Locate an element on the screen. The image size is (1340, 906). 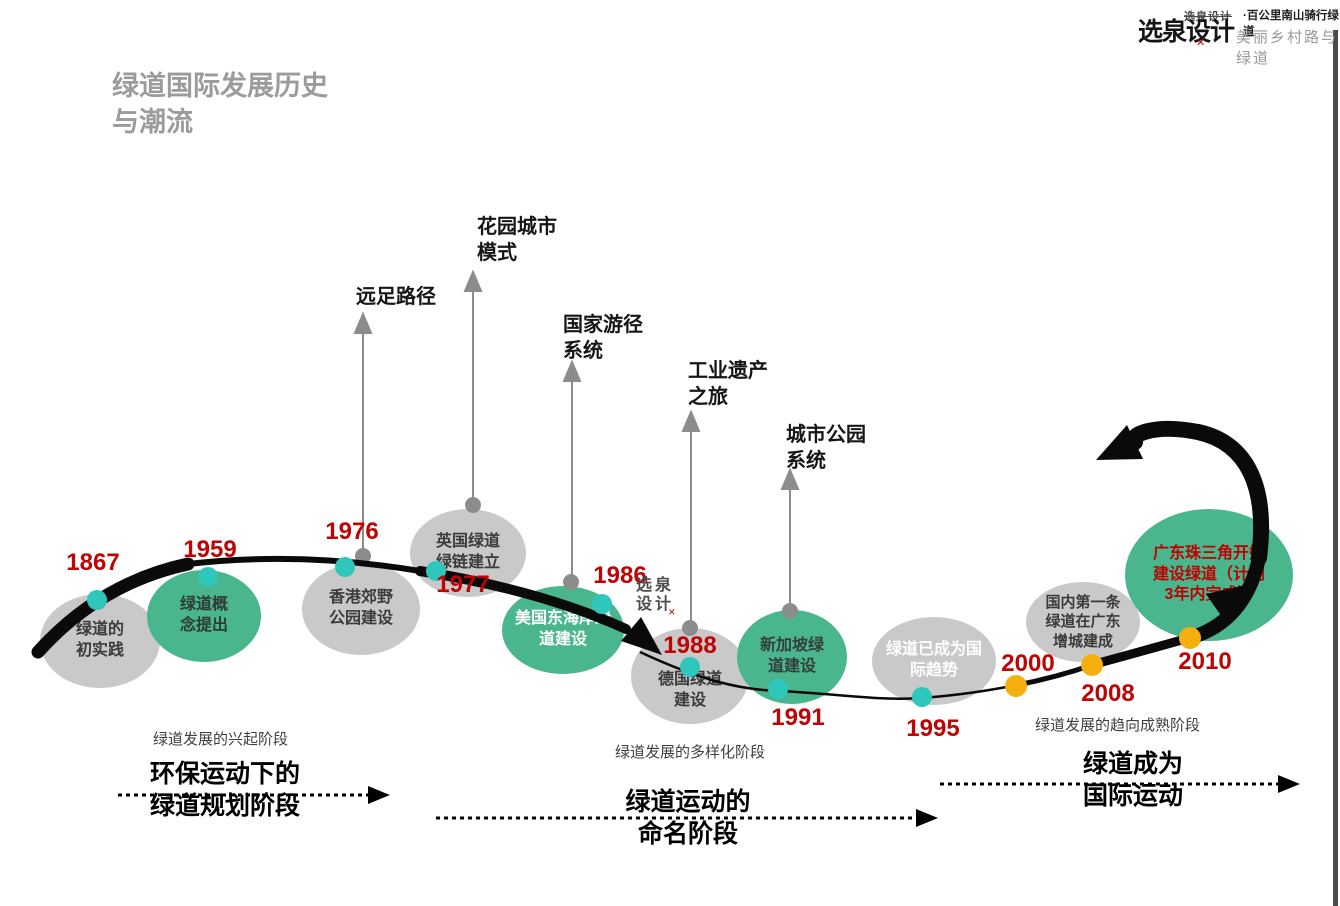
swoosh-arrowhead-icon is located at coordinates (641, 636).